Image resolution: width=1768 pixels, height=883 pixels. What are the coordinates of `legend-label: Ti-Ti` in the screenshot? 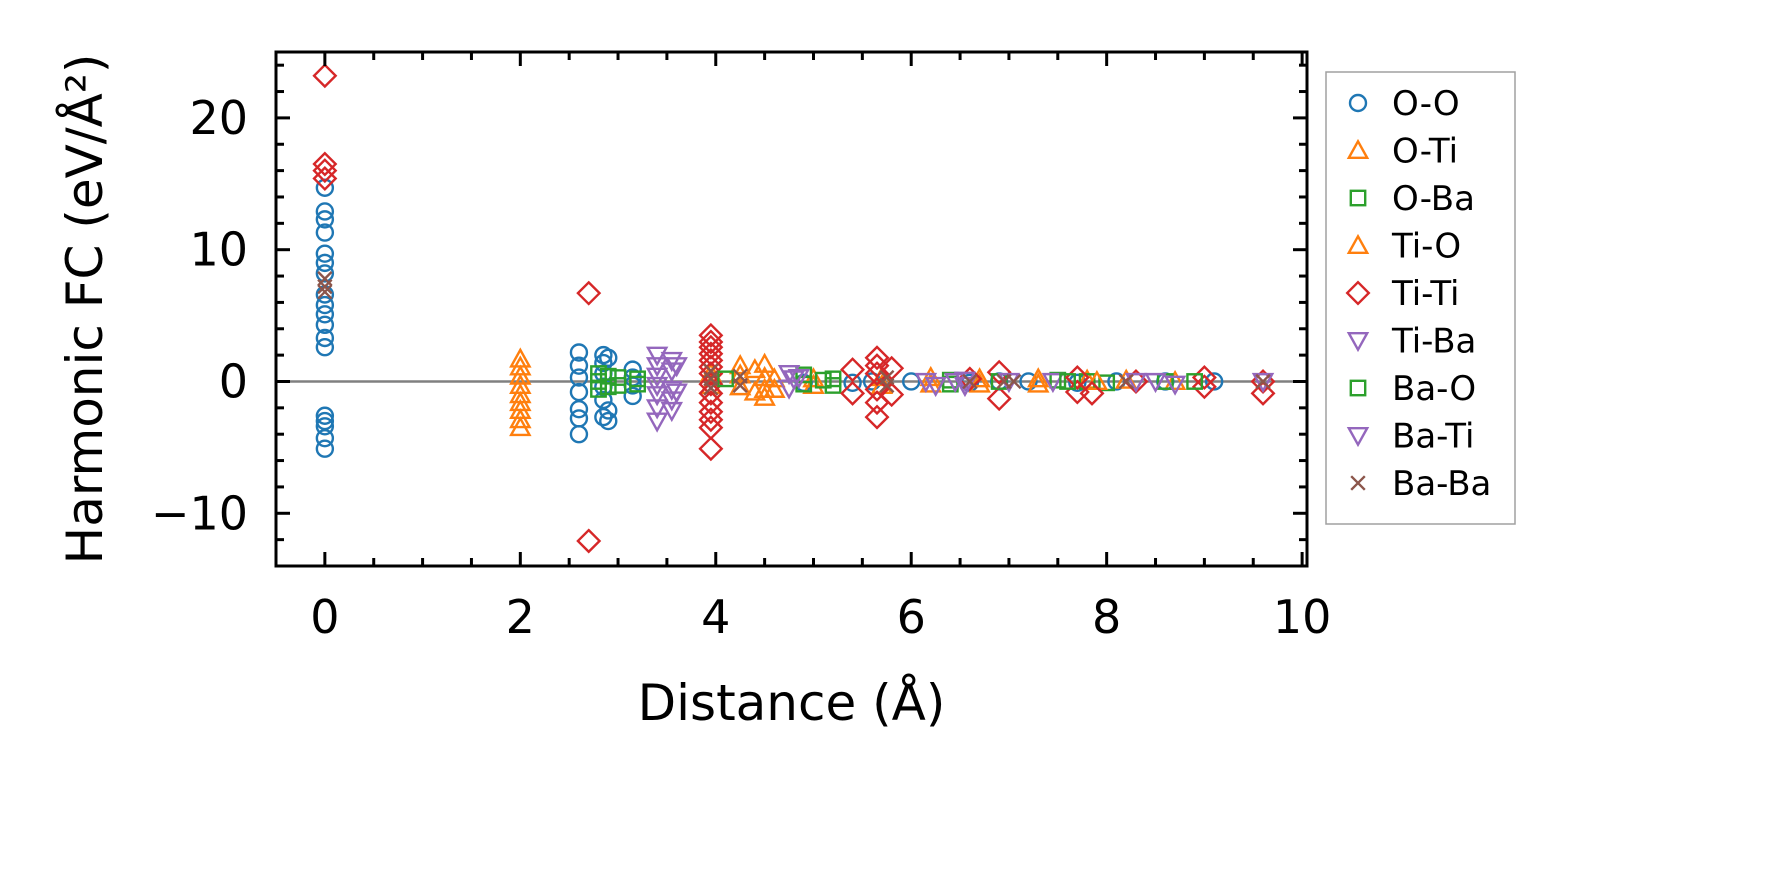 It's located at (1425, 294).